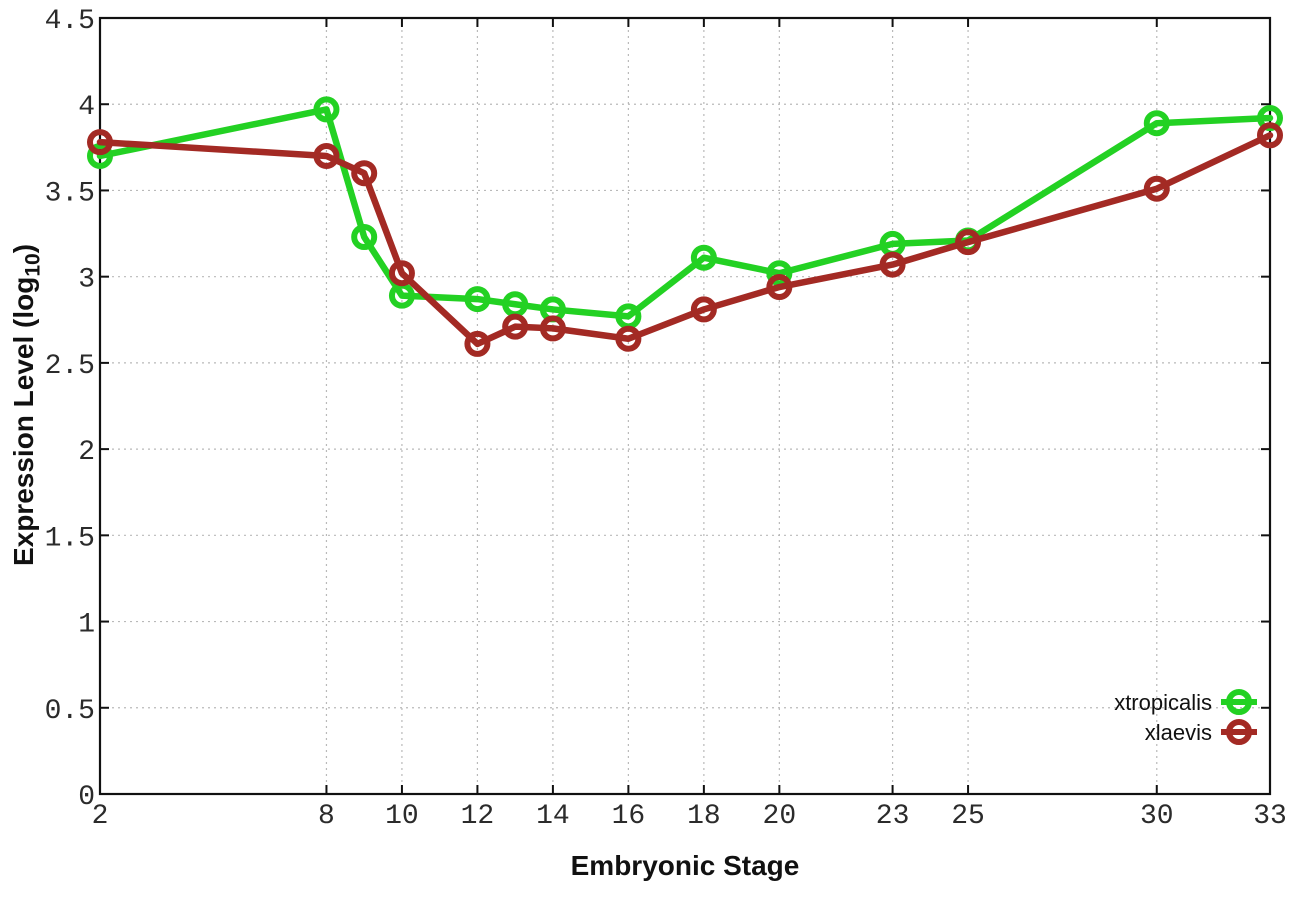 The width and height of the screenshot is (1296, 907). Describe the element at coordinates (478, 816) in the screenshot. I see `x-tick-label: 12` at that location.